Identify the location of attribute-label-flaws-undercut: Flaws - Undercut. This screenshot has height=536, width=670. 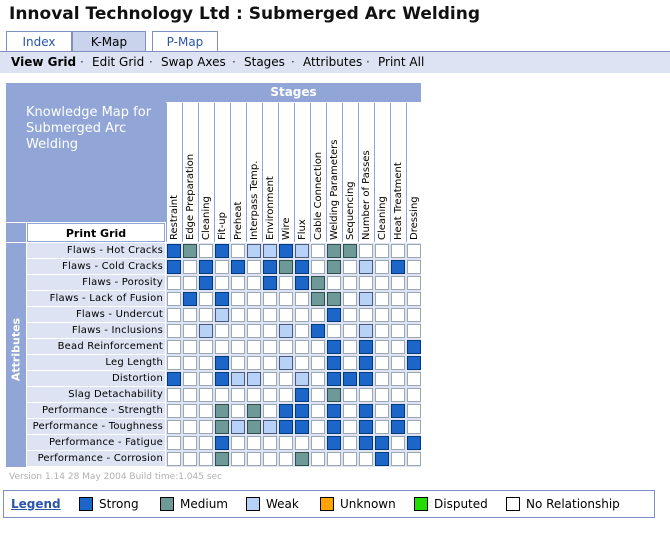
(96, 314).